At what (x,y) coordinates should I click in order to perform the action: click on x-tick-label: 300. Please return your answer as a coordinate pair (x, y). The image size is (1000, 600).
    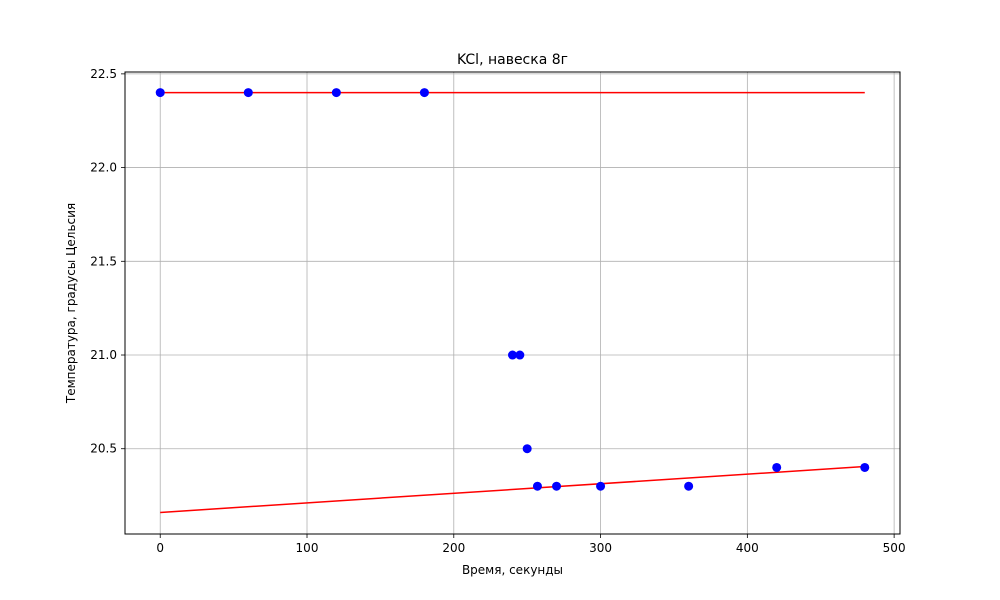
    Looking at the image, I should click on (600, 548).